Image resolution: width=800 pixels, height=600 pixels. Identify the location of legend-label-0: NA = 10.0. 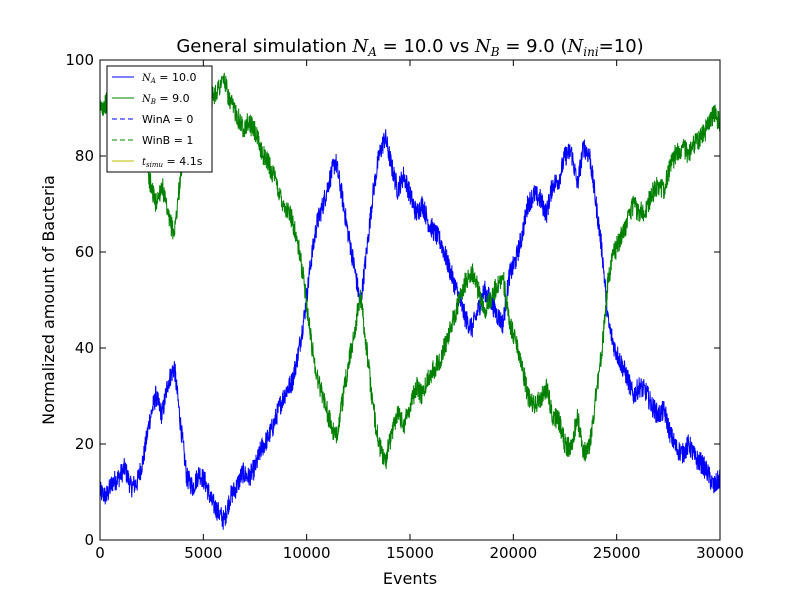
(169, 78).